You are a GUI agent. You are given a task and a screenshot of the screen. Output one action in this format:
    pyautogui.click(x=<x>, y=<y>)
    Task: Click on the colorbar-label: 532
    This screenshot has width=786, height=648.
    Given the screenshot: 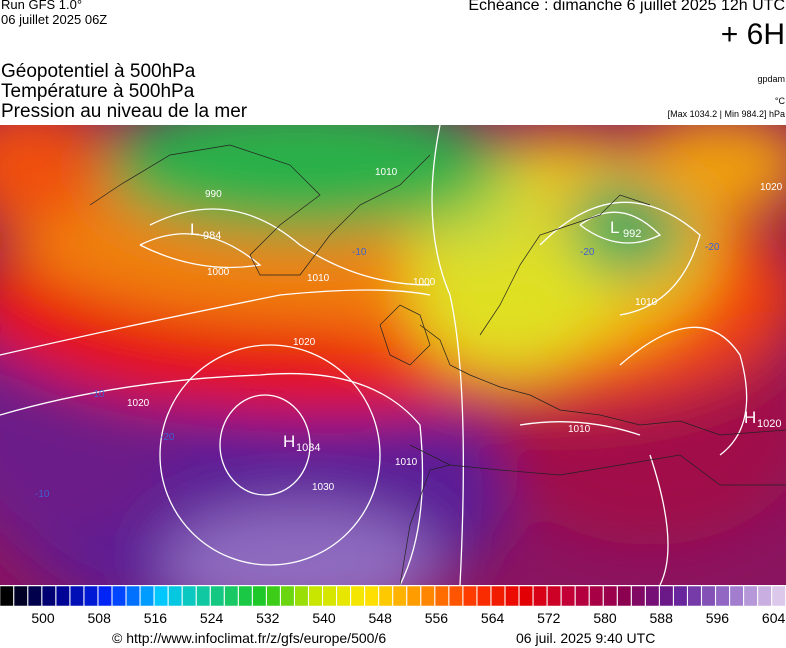 What is the action you would take?
    pyautogui.click(x=268, y=618)
    